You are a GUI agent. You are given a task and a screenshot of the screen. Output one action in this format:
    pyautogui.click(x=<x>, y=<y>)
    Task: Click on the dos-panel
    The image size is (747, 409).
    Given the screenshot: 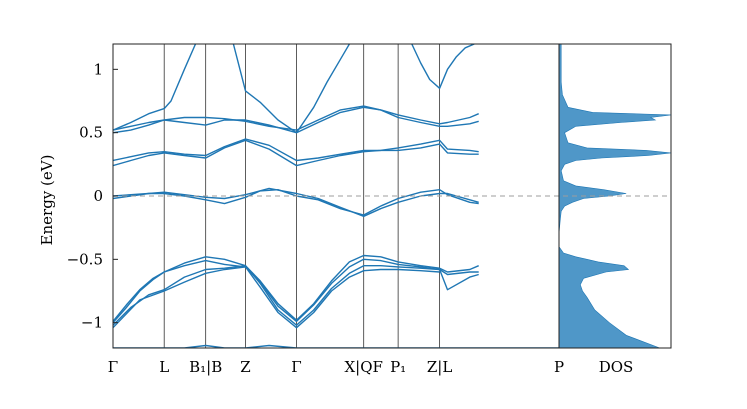 What is the action you would take?
    pyautogui.click(x=615, y=196)
    